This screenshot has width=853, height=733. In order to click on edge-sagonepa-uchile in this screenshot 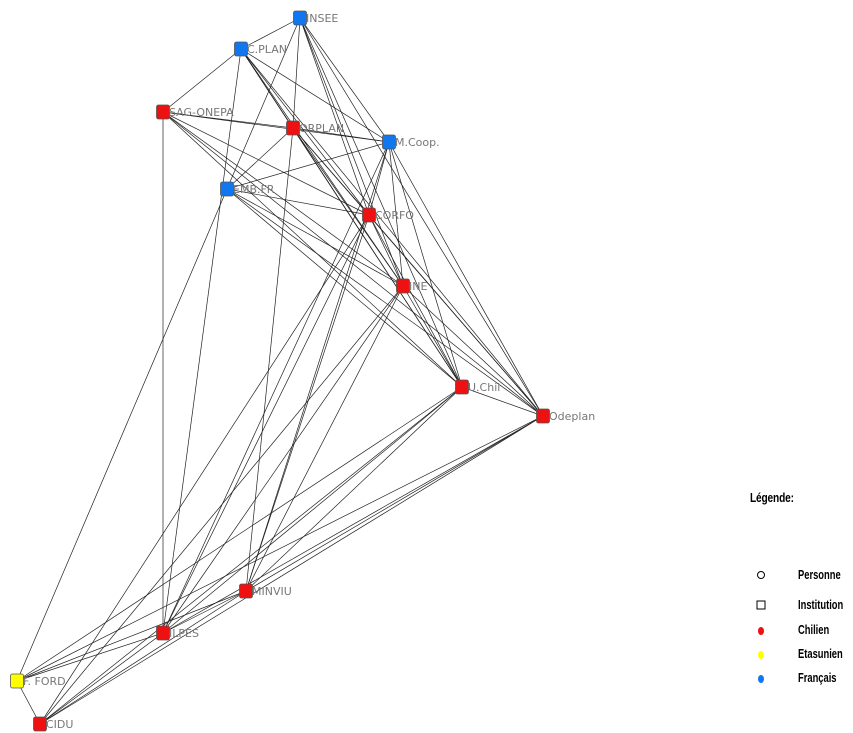, I will do `click(312, 249)`.